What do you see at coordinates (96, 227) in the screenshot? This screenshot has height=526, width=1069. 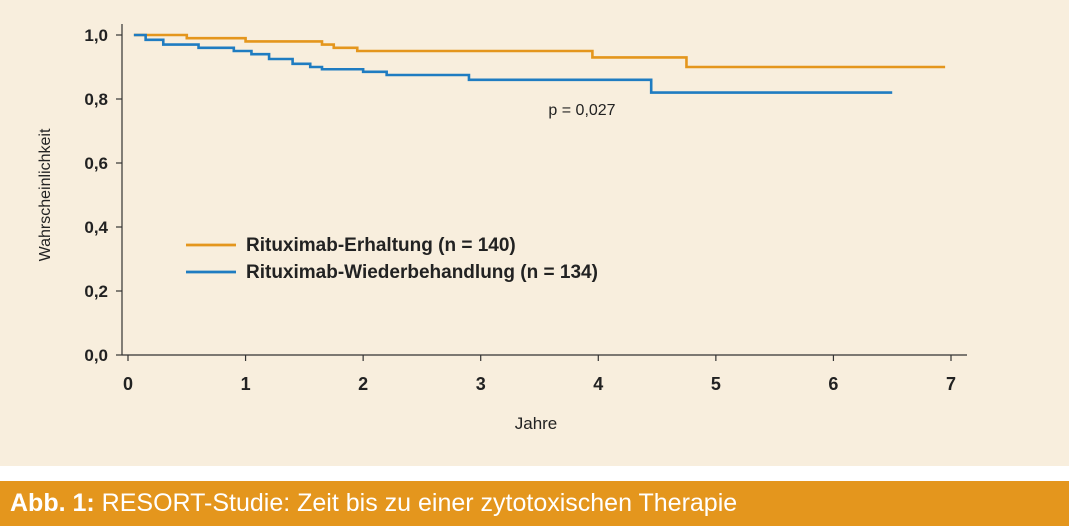 I see `y-tick-label: 0,4` at bounding box center [96, 227].